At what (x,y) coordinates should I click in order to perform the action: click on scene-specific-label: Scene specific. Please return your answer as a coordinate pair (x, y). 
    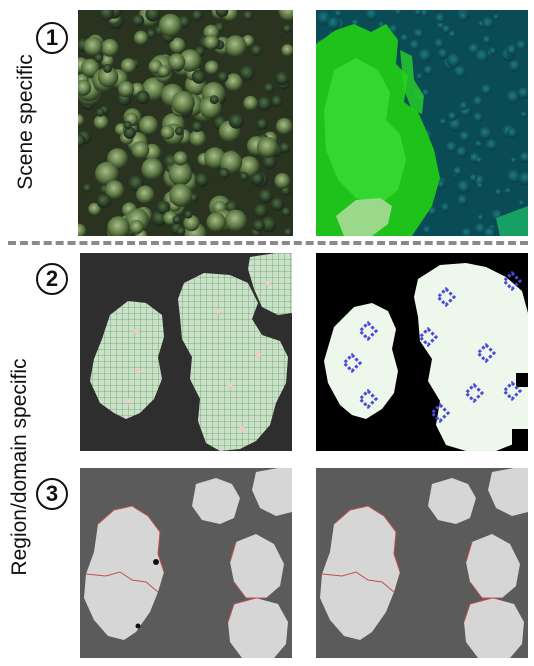
    Looking at the image, I should click on (25, 122).